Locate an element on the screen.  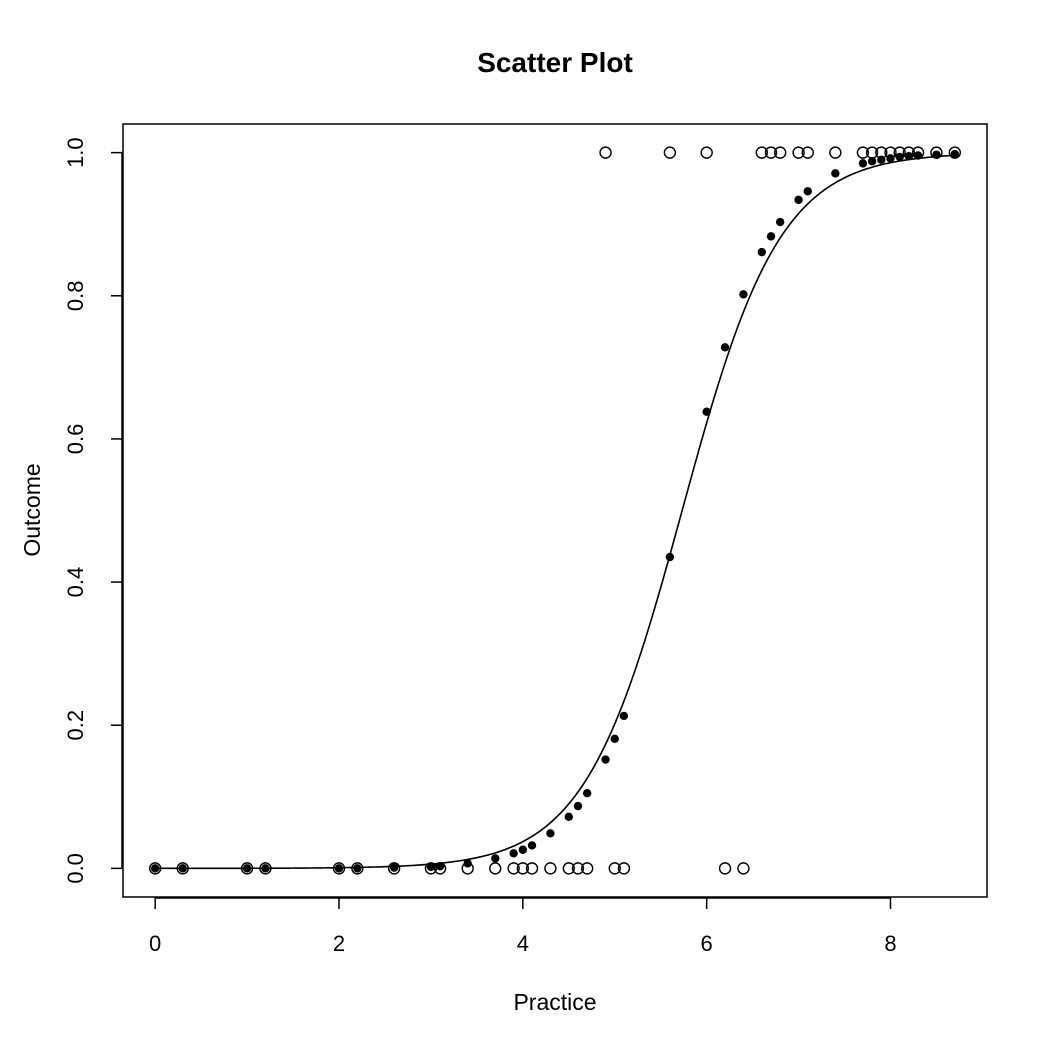
y-tick-label: 0.0 is located at coordinates (75, 868).